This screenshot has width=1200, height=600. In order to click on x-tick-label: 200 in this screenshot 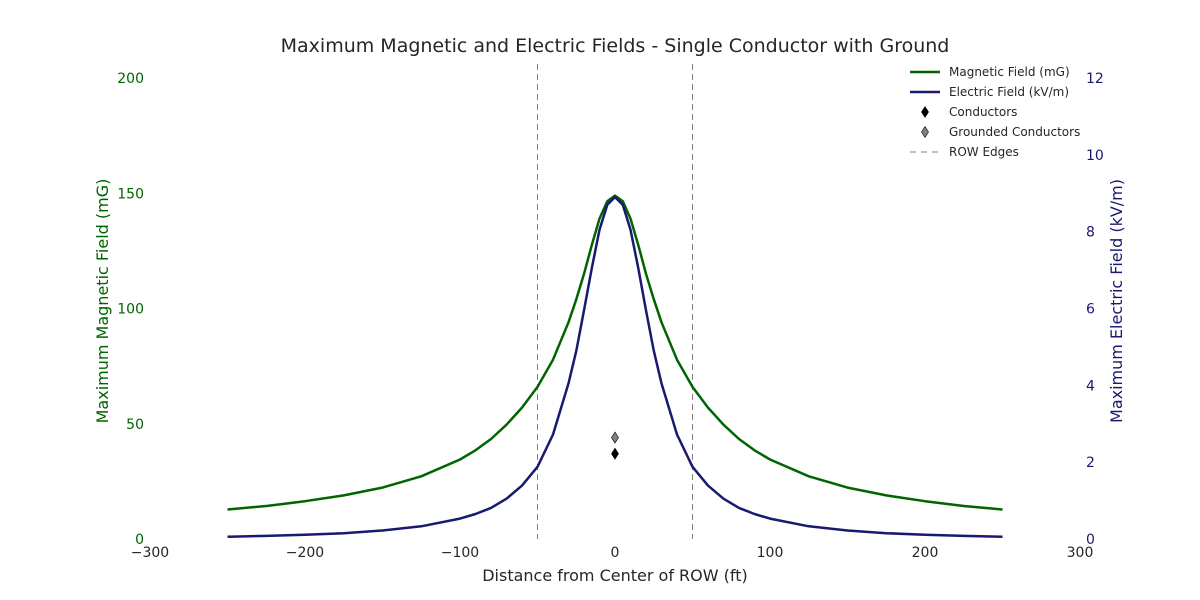, I will do `click(925, 553)`.